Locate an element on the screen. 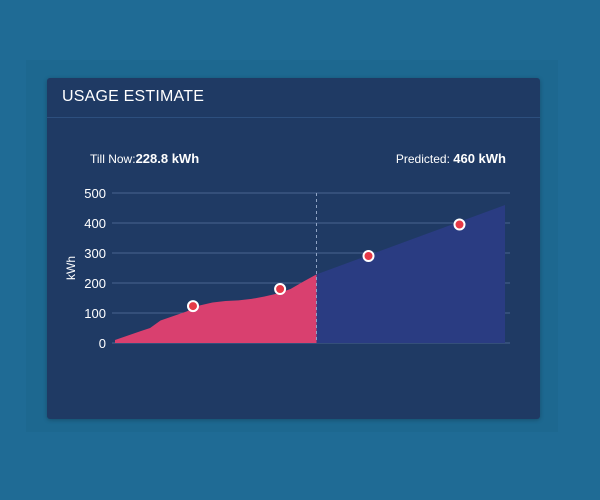 The width and height of the screenshot is (600, 500). actual-area is located at coordinates (216, 308).